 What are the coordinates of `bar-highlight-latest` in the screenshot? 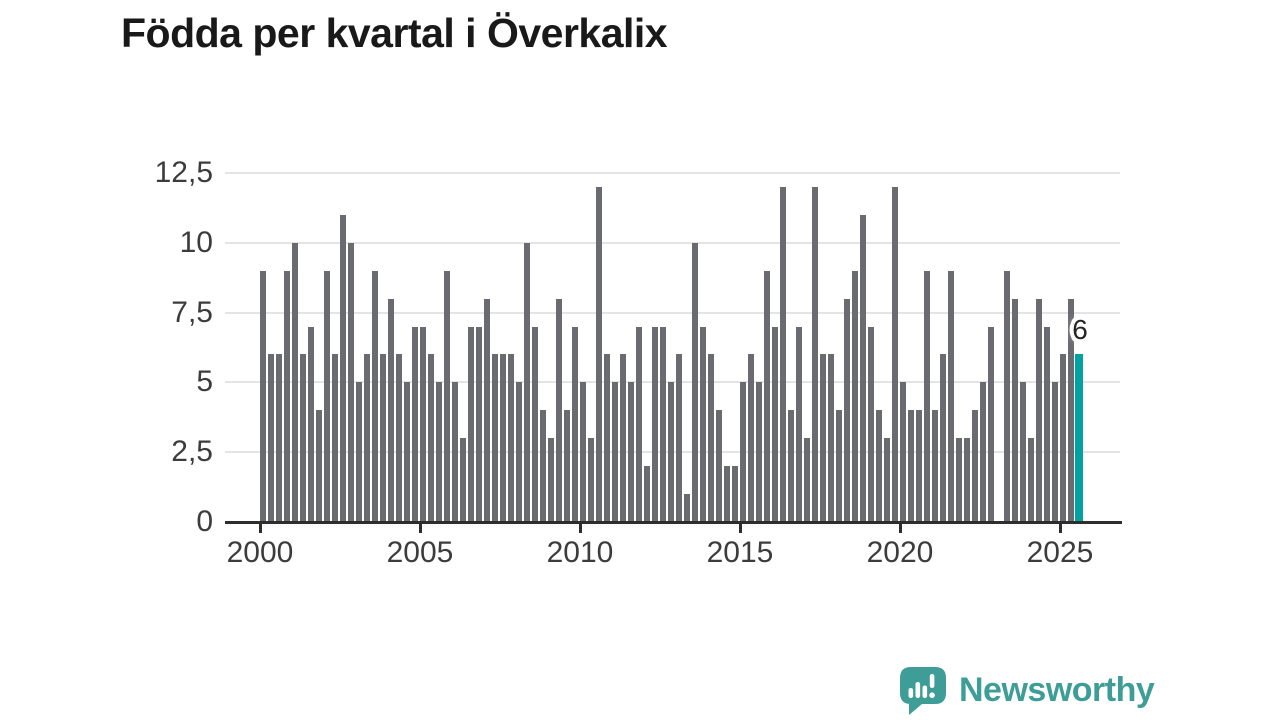 It's located at (1079, 438).